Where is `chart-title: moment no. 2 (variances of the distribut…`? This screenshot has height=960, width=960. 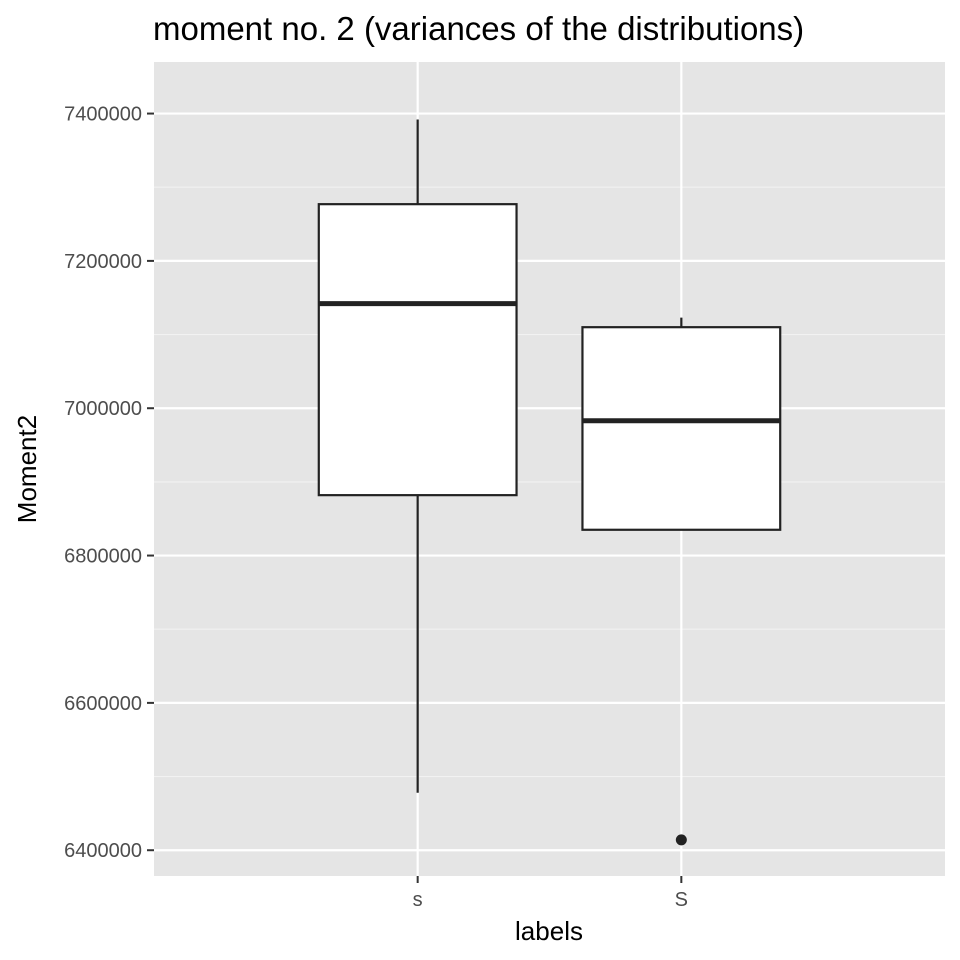 chart-title: moment no. 2 (variances of the distribut… is located at coordinates (478, 28).